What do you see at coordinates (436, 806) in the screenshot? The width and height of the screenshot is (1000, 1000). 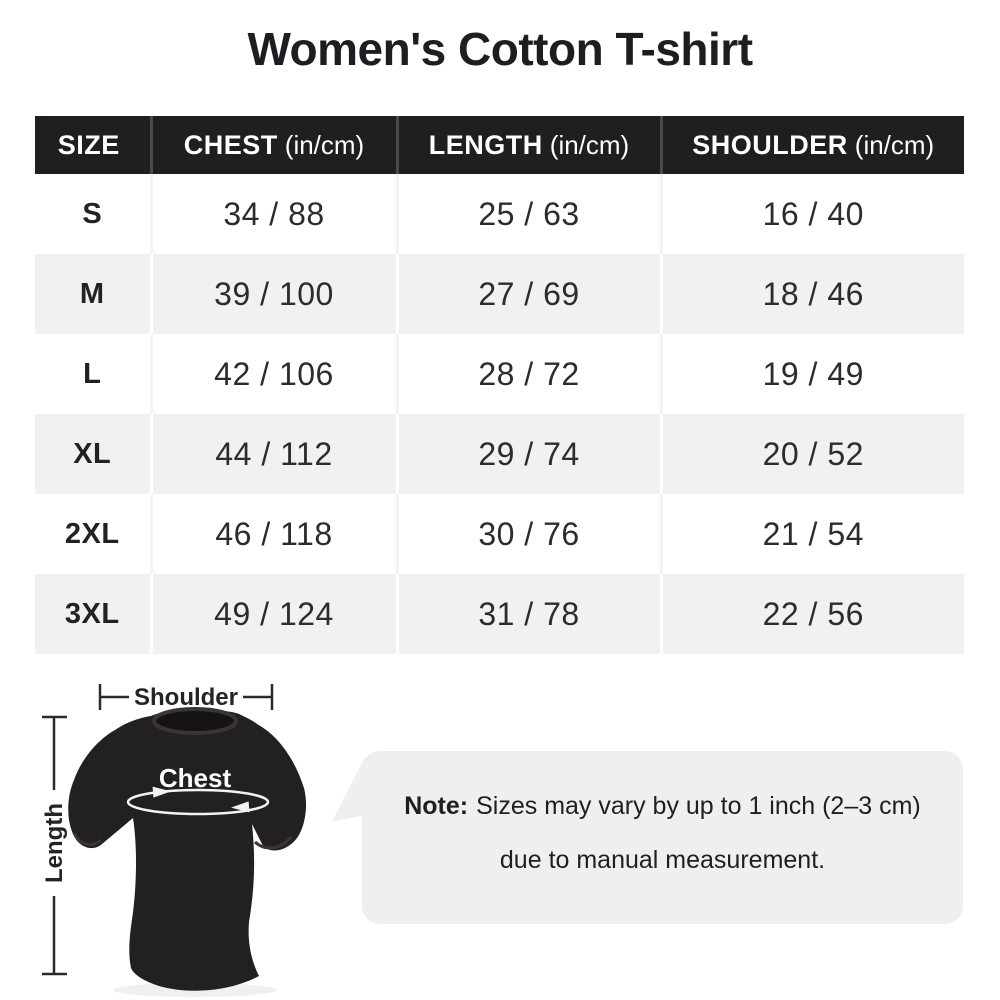 I see `note-prefix: Note:` at bounding box center [436, 806].